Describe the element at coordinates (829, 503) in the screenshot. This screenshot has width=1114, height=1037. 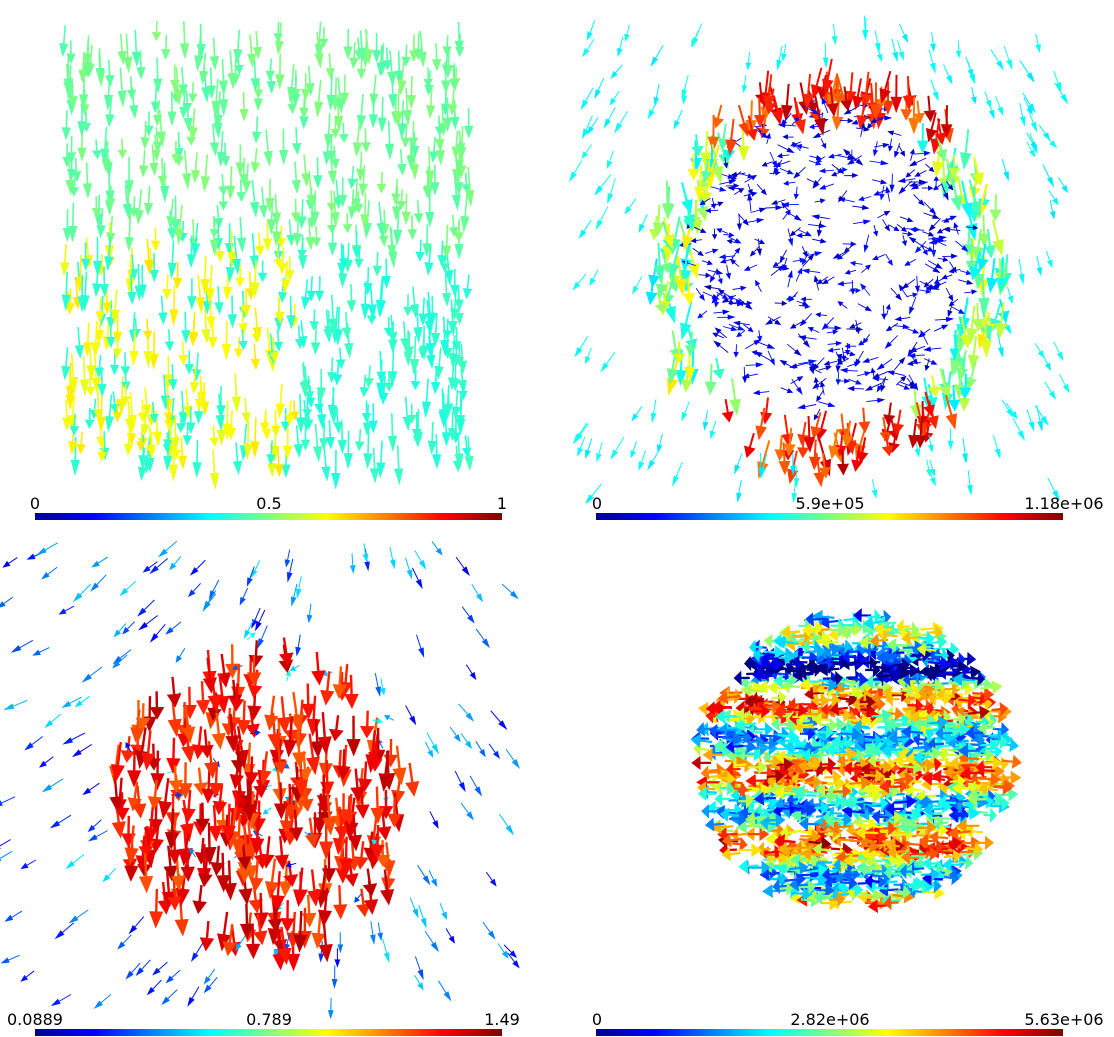
I see `colorbar-mid: 5.9e+05` at that location.